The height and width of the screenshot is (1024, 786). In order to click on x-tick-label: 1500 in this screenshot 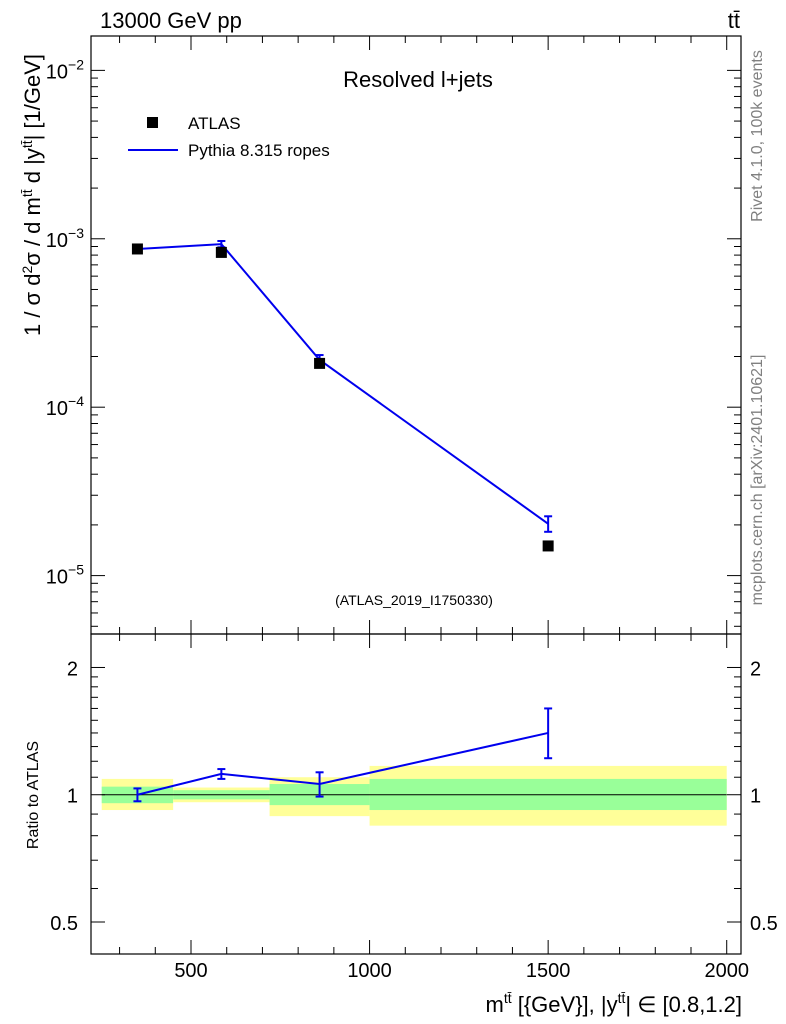, I will do `click(548, 971)`.